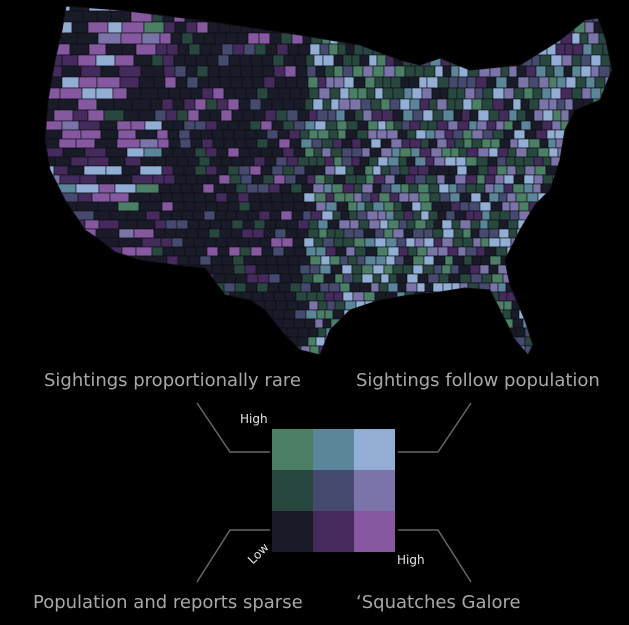  What do you see at coordinates (233, 427) in the screenshot?
I see `connector-top-left` at bounding box center [233, 427].